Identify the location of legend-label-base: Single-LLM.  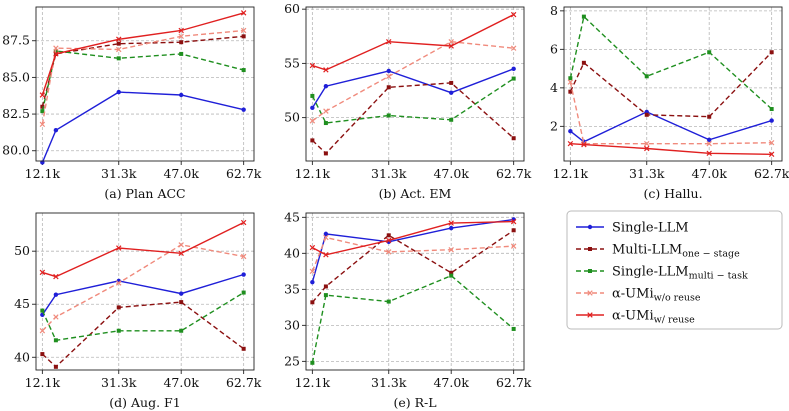
(650, 228).